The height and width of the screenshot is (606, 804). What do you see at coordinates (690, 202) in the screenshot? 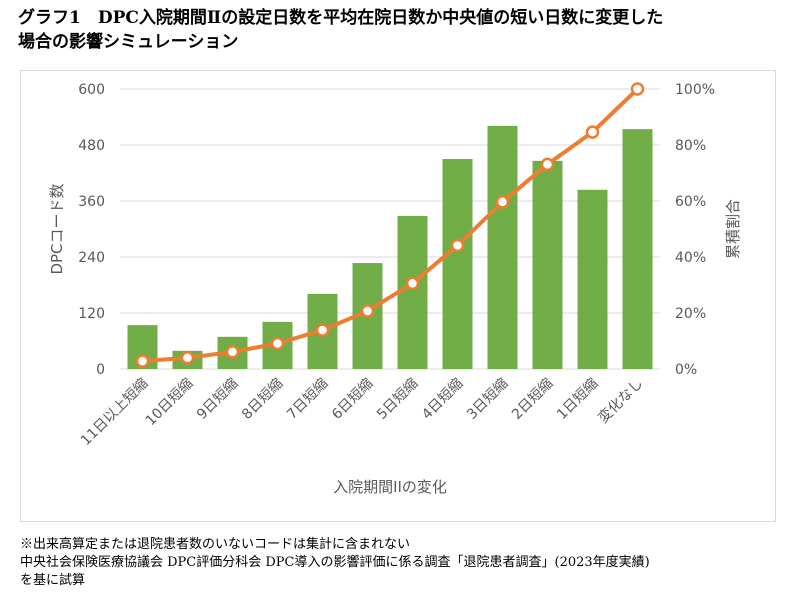
I see `y2-tick-label: 60%` at bounding box center [690, 202].